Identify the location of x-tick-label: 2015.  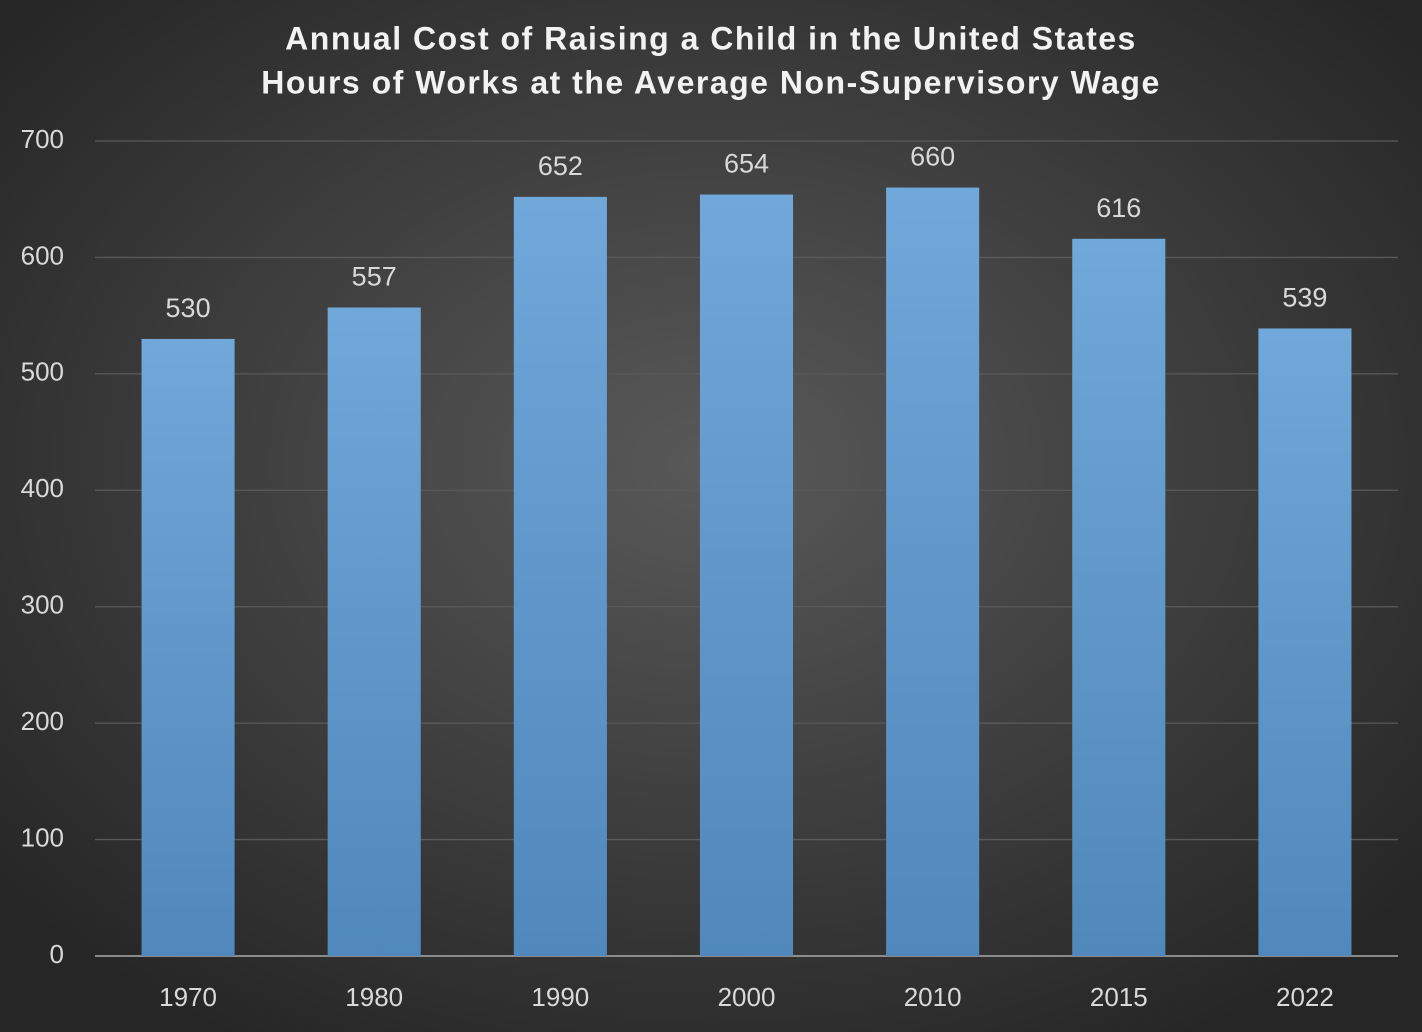
(1119, 997).